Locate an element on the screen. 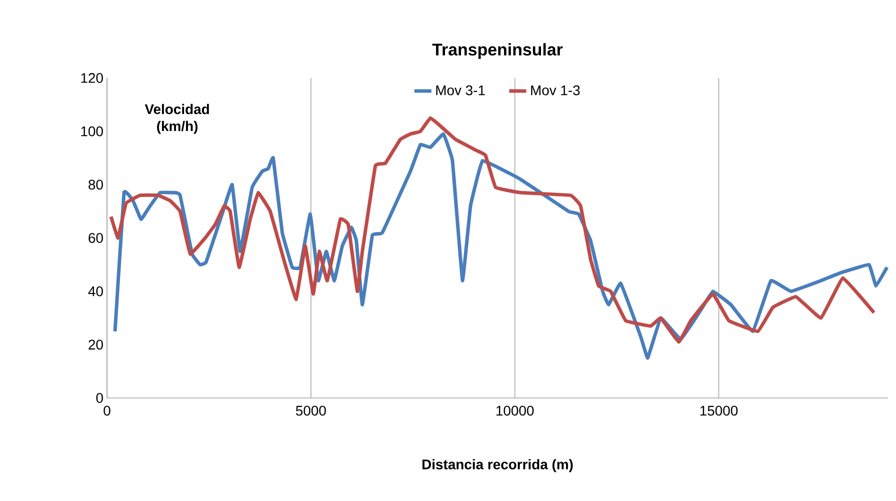 The height and width of the screenshot is (501, 896). y-tick-label: 80 is located at coordinates (95, 185).